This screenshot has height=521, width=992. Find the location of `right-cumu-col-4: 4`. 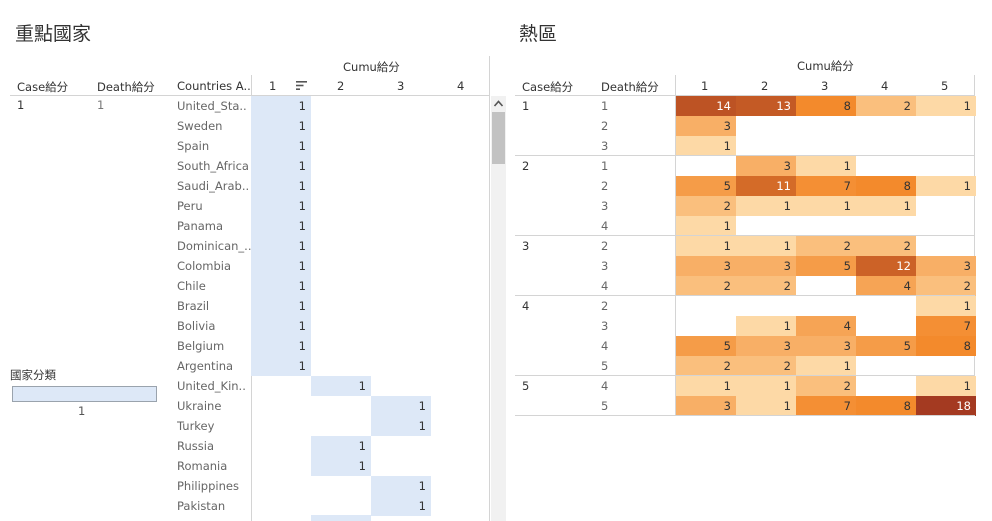

right-cumu-col-4: 4 is located at coordinates (885, 86).